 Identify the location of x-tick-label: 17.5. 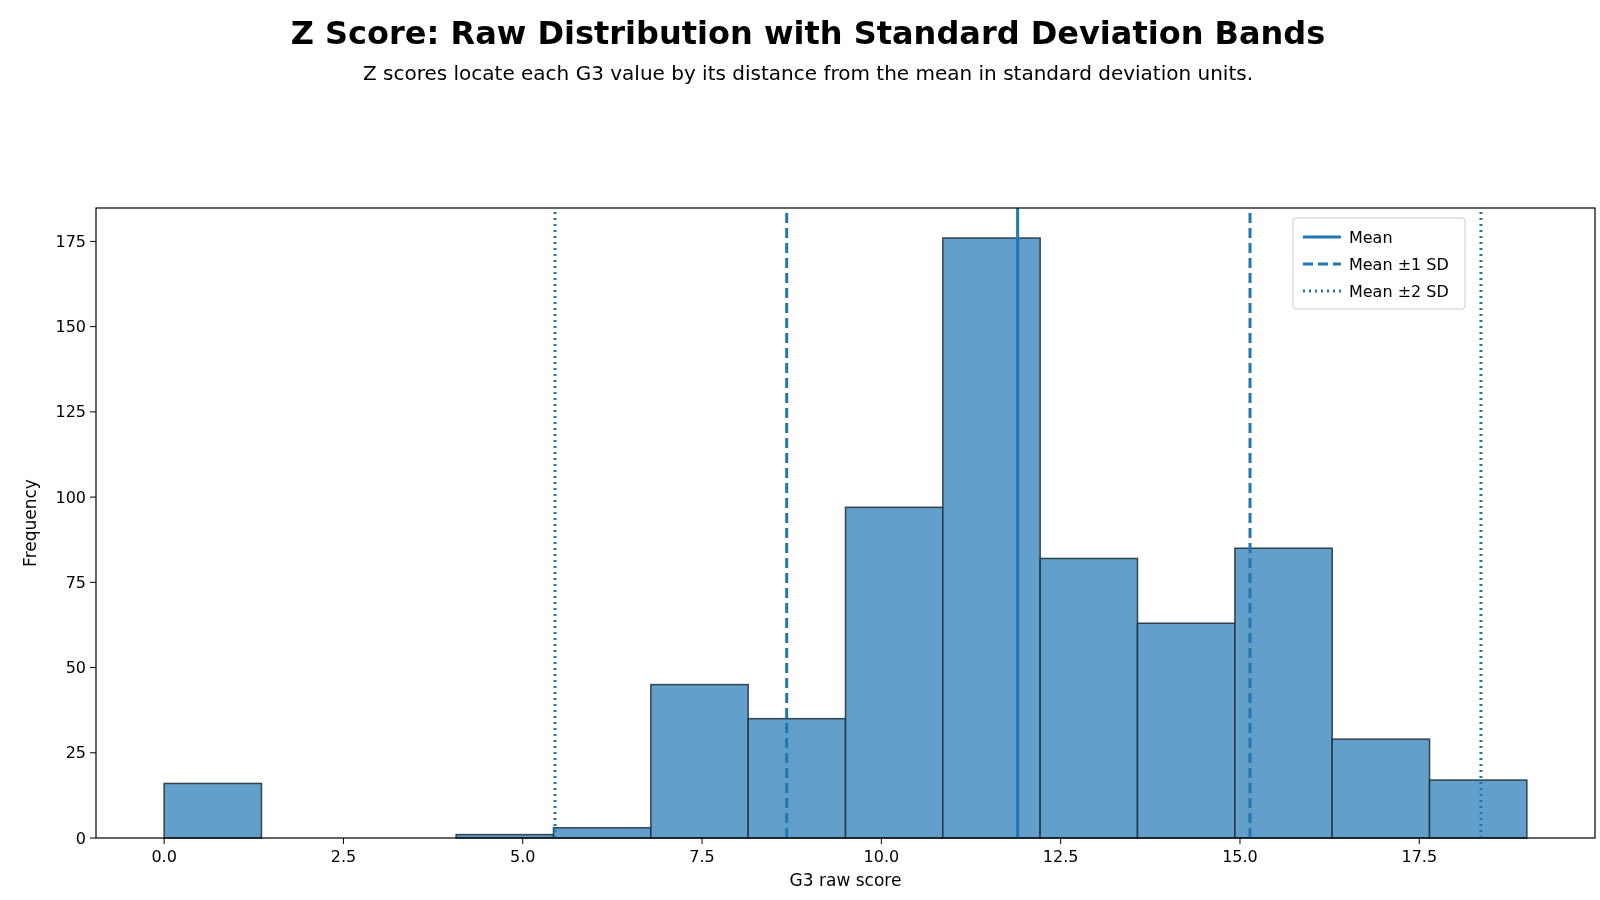
(1419, 856).